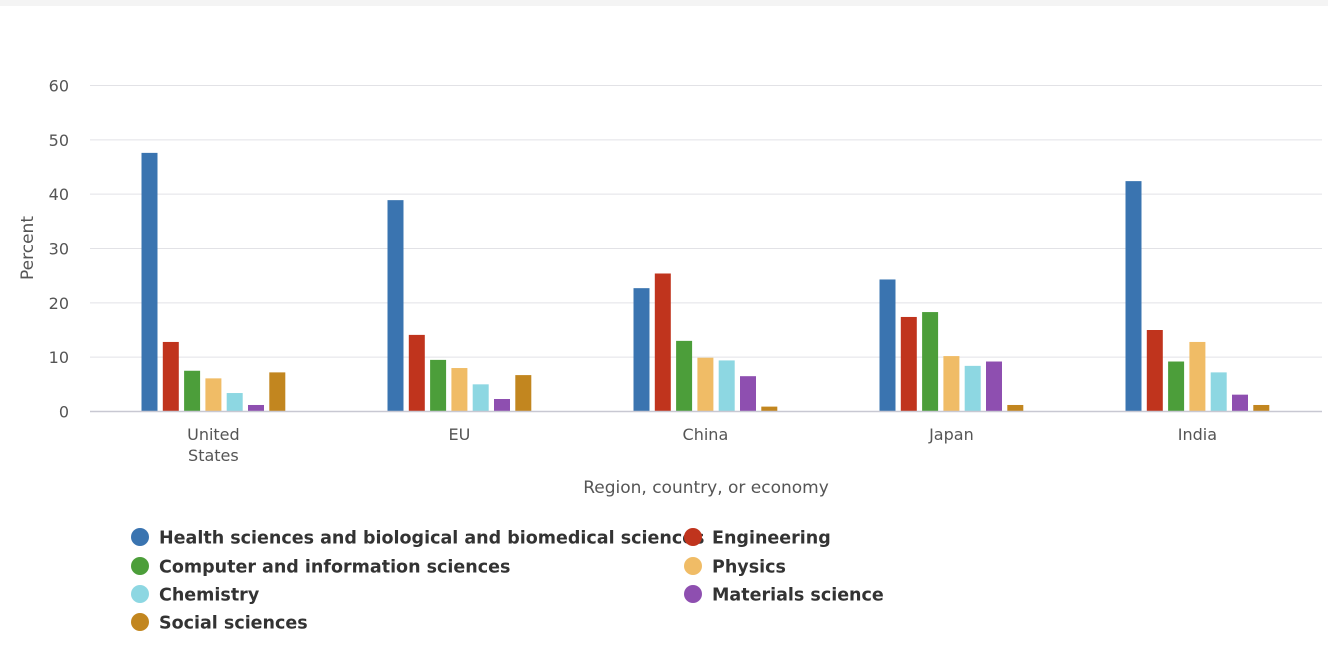  Describe the element at coordinates (213, 434) in the screenshot. I see `x-tick-label-line: United` at that location.